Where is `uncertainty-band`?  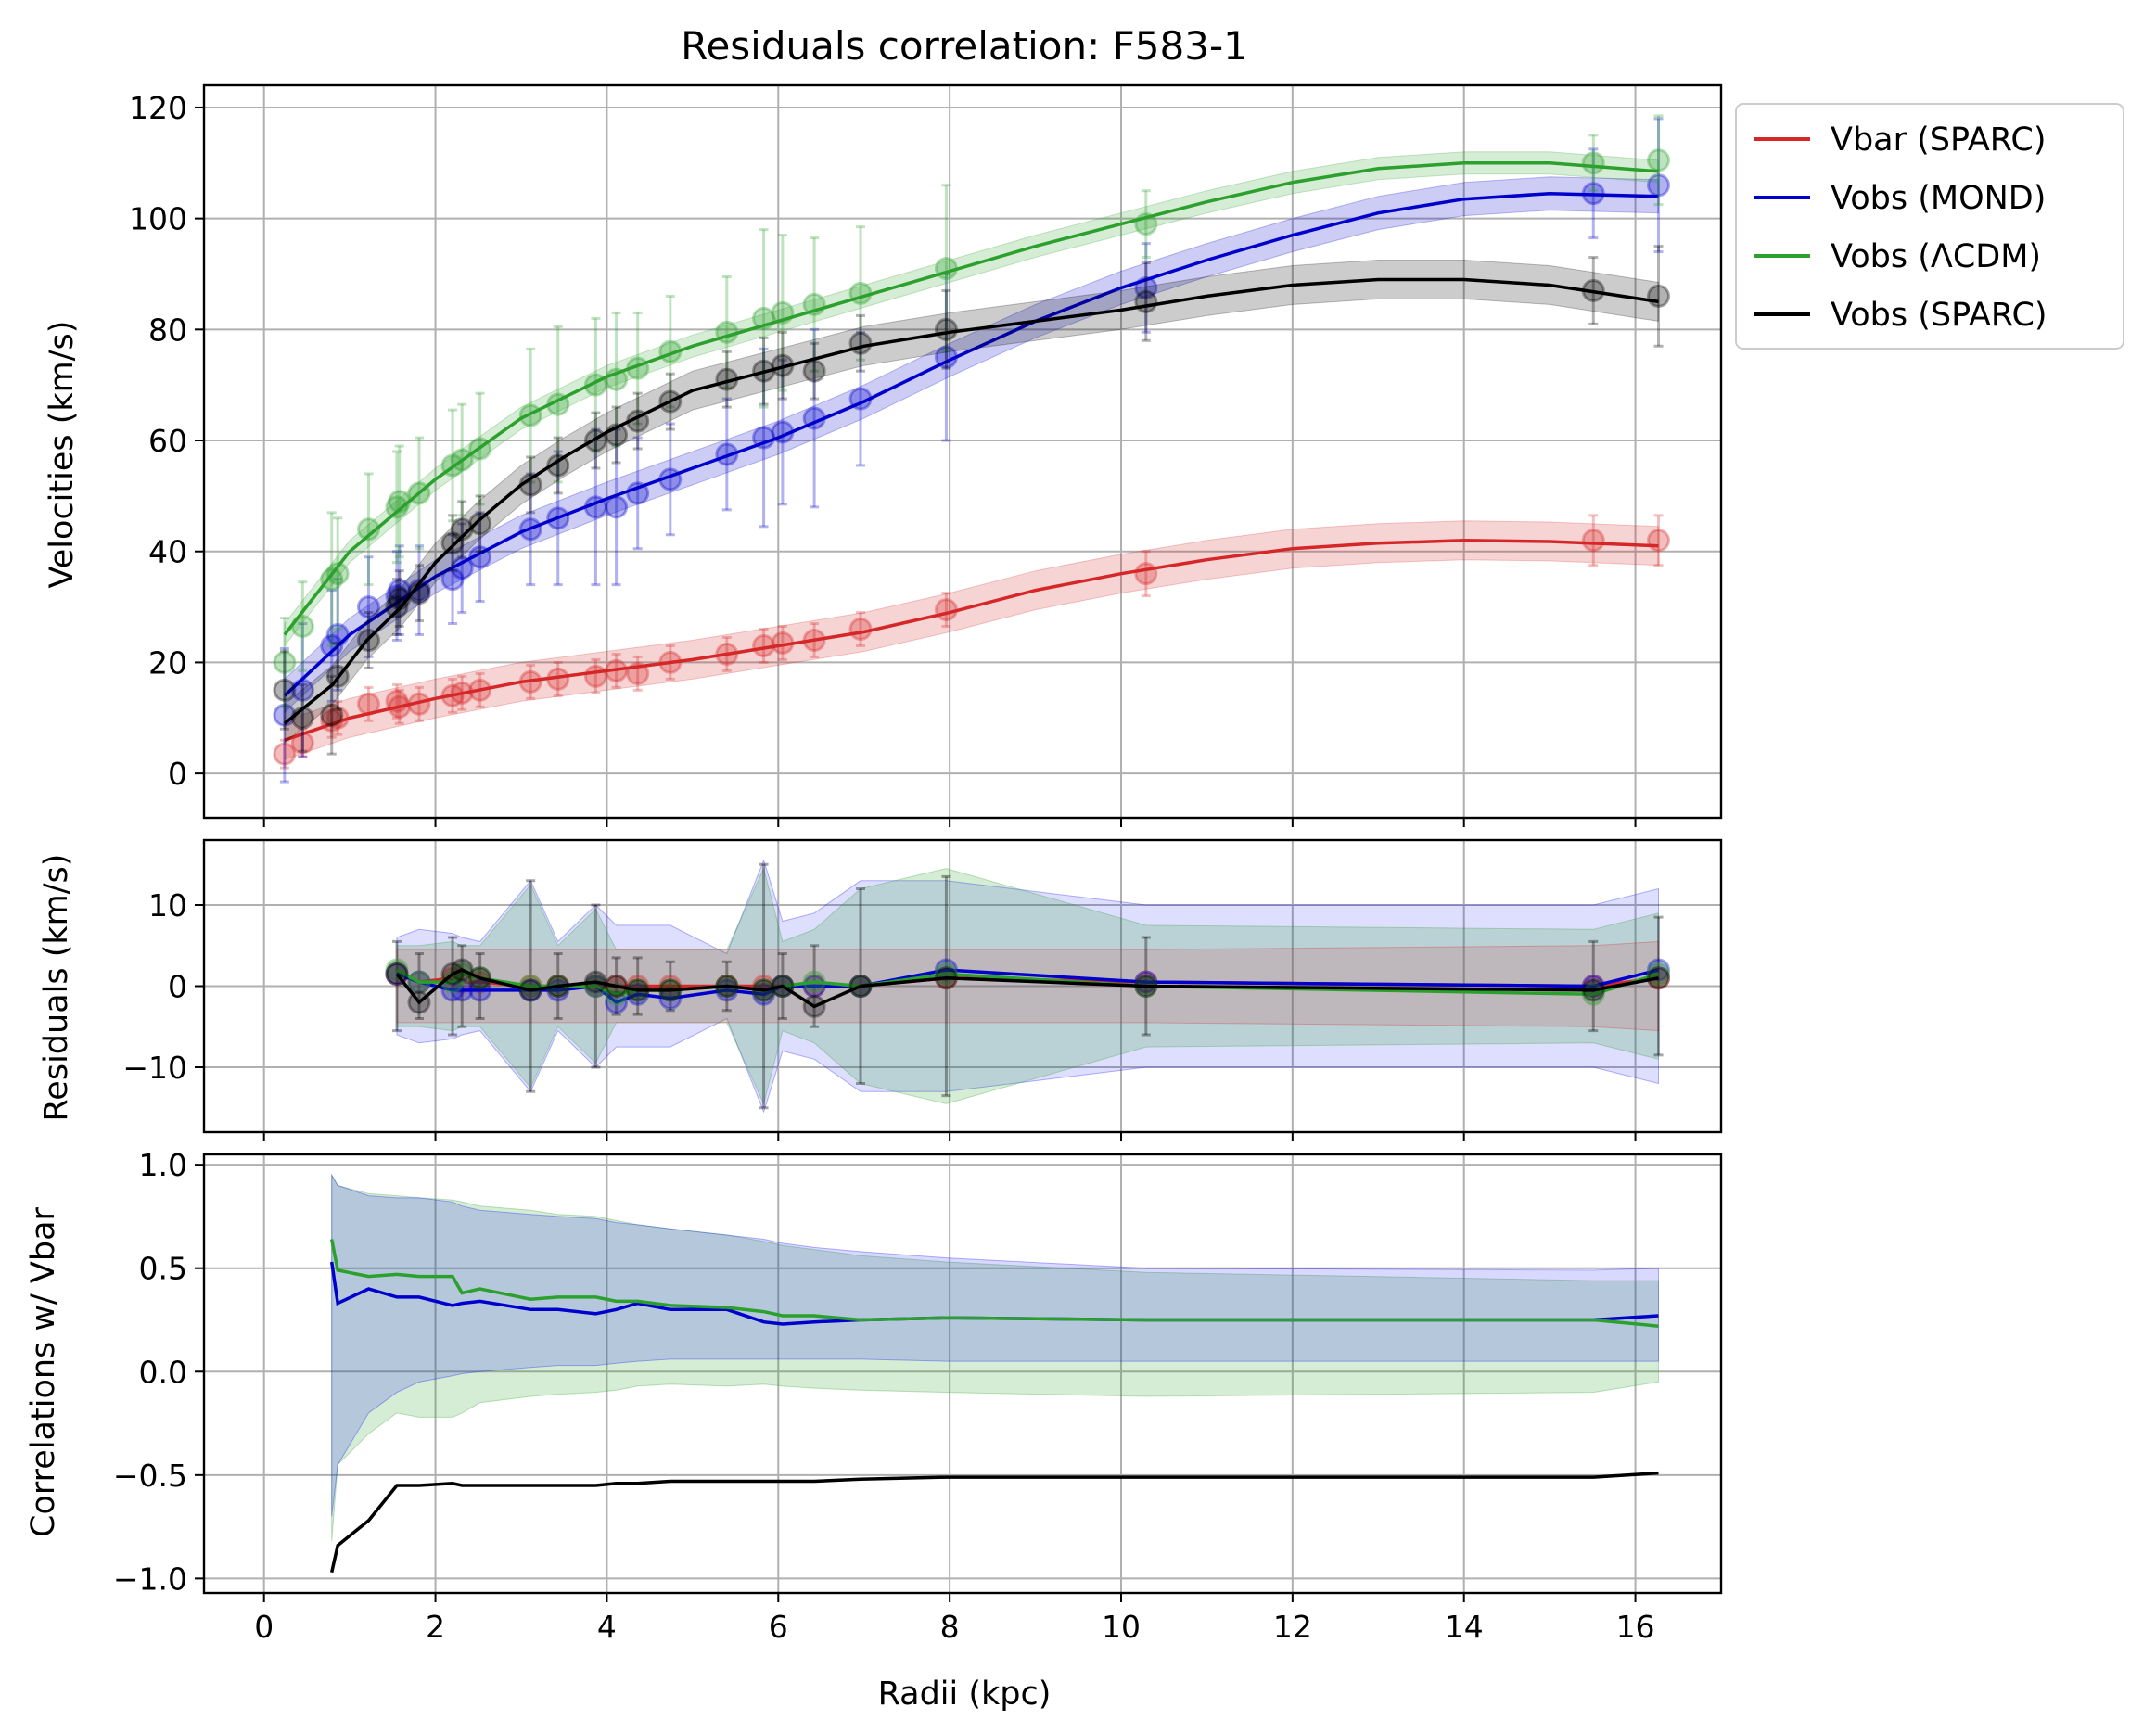
uncertainty-band is located at coordinates (972, 640).